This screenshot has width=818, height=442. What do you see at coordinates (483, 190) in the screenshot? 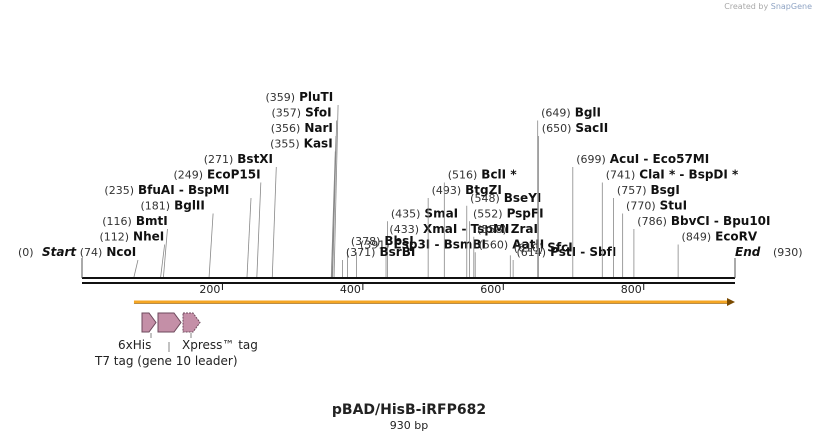
I see `site-name: BtgZI` at bounding box center [483, 190].